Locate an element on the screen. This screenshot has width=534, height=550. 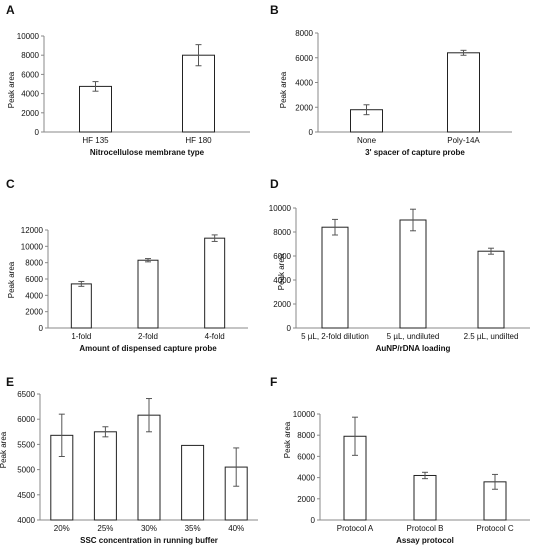
panel-letter: B is located at coordinates (274, 10).